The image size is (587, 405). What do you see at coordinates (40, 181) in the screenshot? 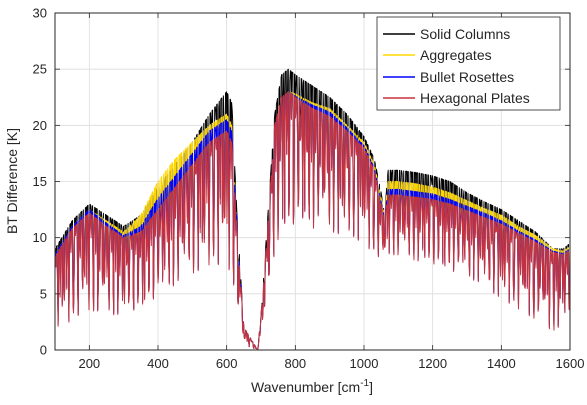
I see `y-tick-label: 15` at bounding box center [40, 181].